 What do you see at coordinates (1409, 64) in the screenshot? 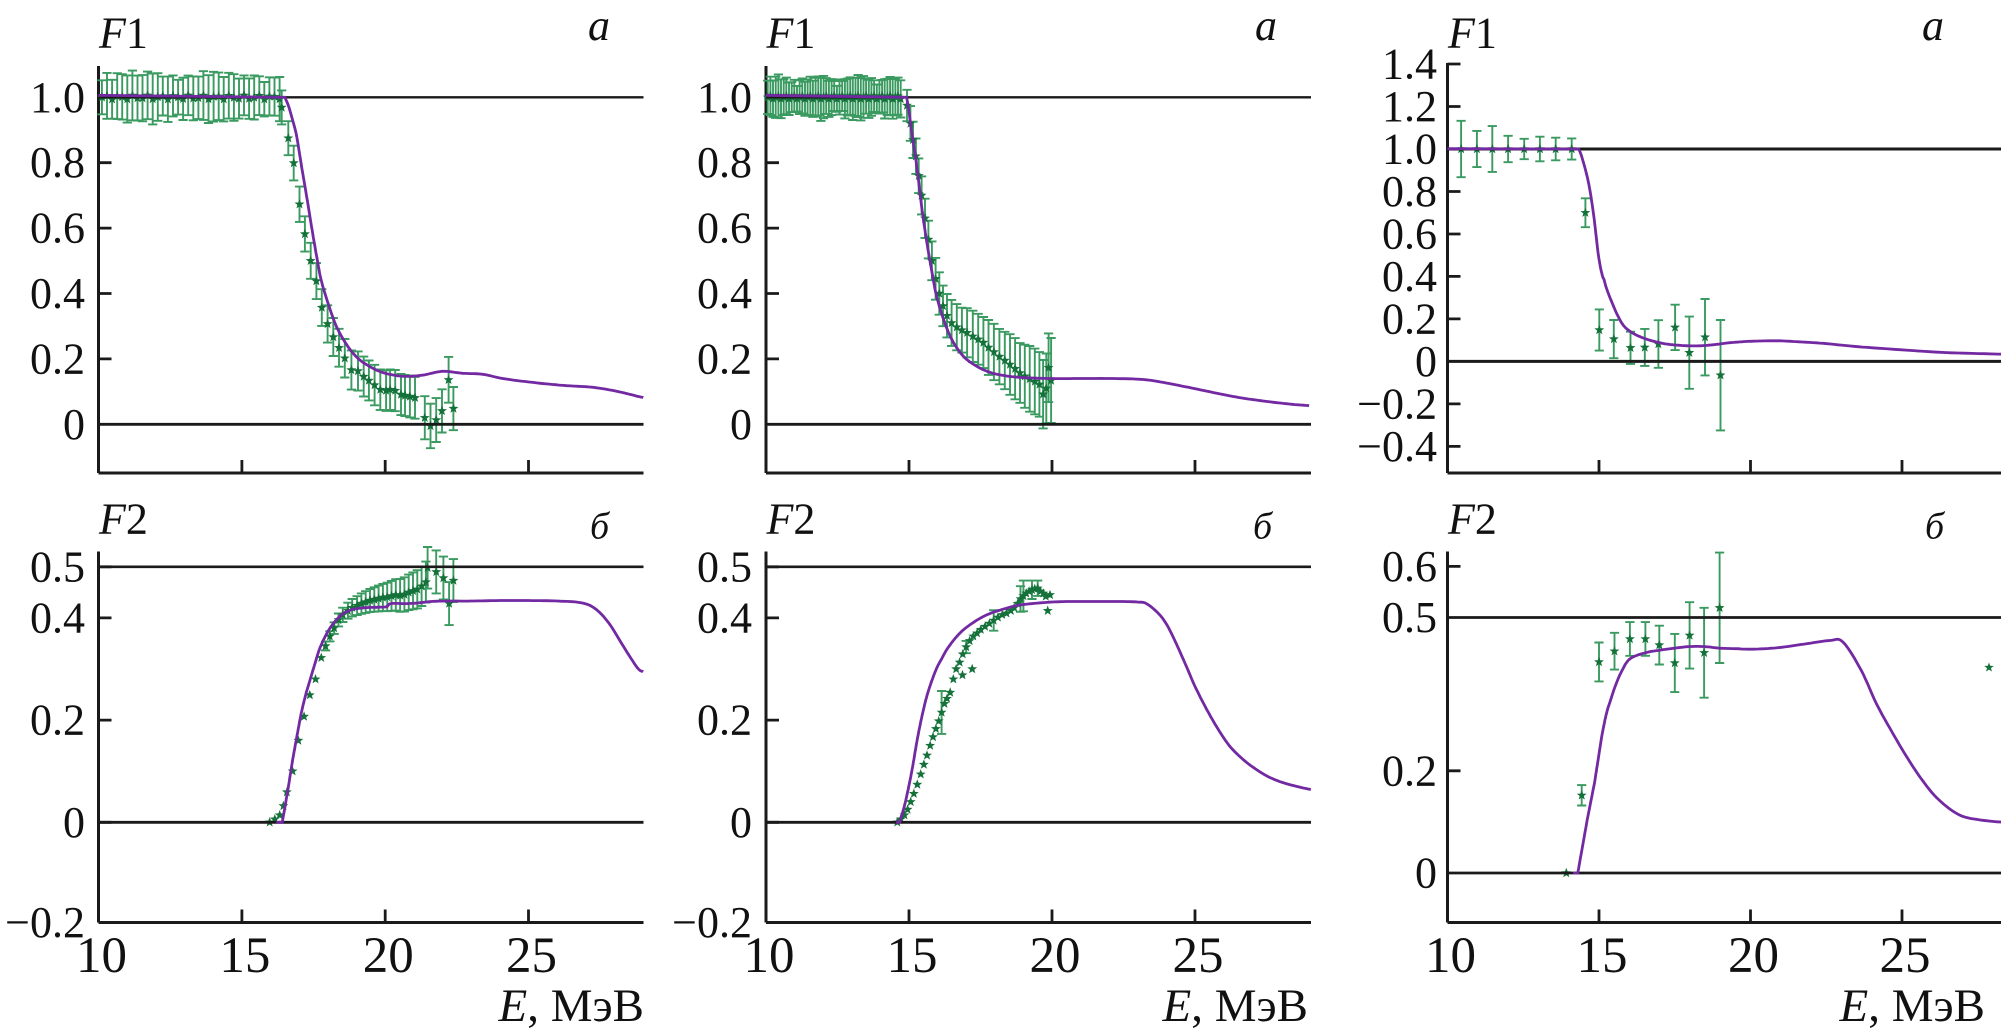
I see `svg-text: 1.4` at bounding box center [1409, 64].